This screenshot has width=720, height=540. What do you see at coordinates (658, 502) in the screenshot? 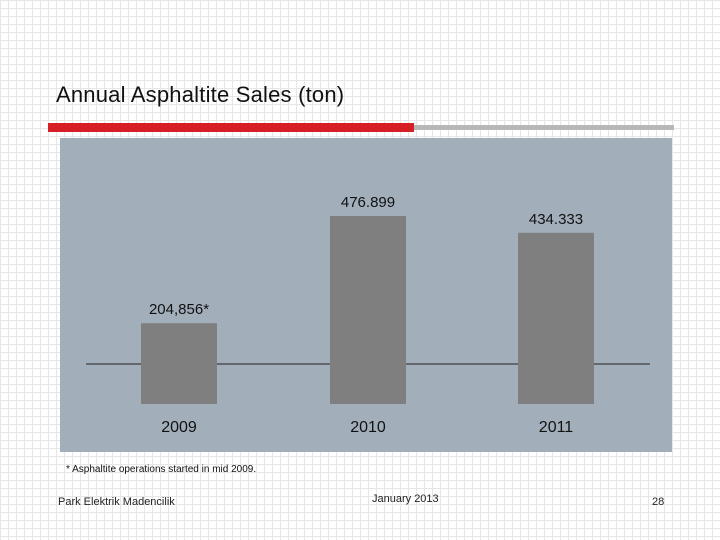
I see `page-number: 28` at bounding box center [658, 502].